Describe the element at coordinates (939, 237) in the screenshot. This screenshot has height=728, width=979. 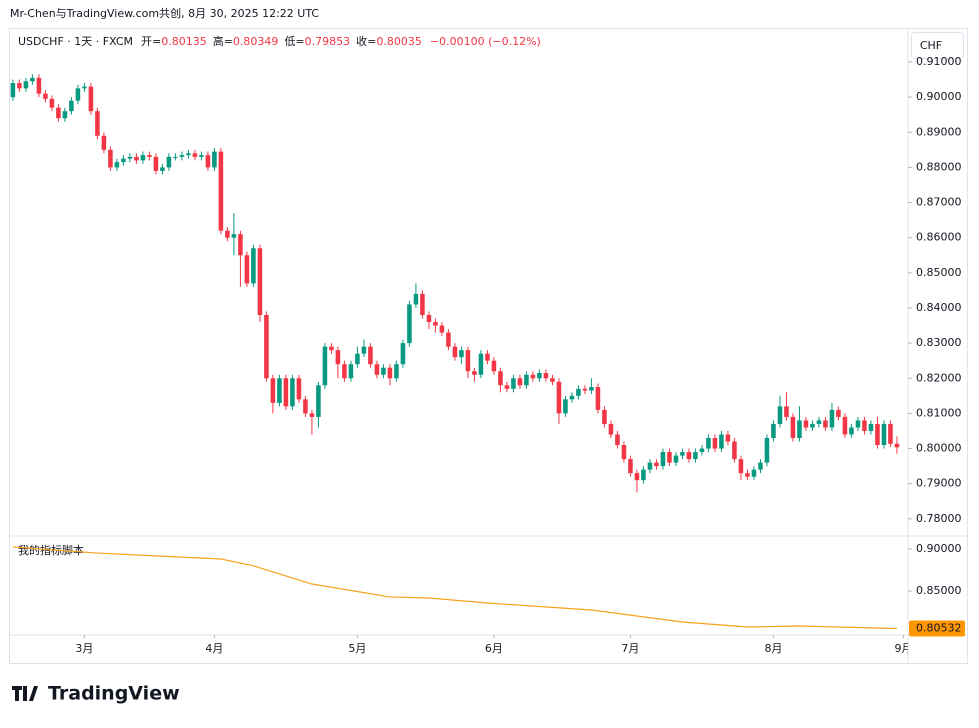
I see `y-tick-label: 0.86000` at that location.